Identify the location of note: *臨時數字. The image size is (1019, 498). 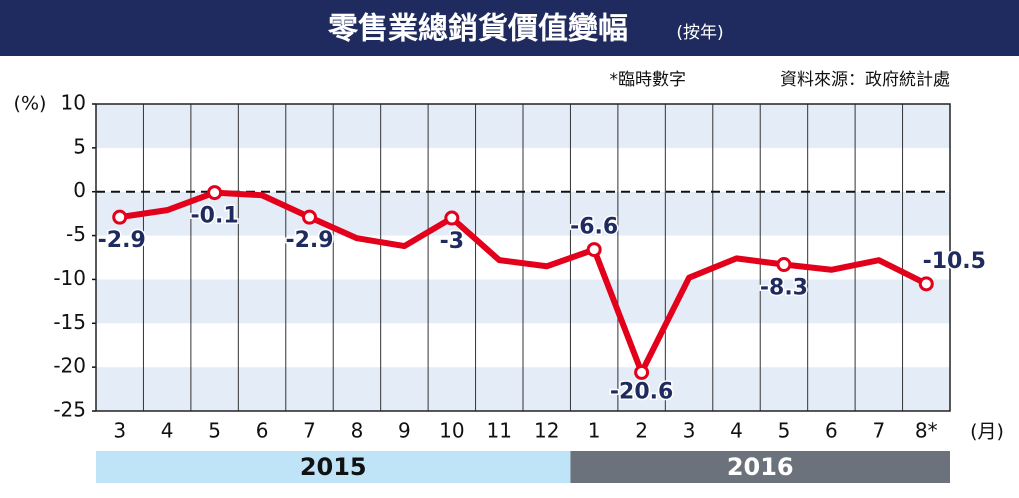
(648, 80).